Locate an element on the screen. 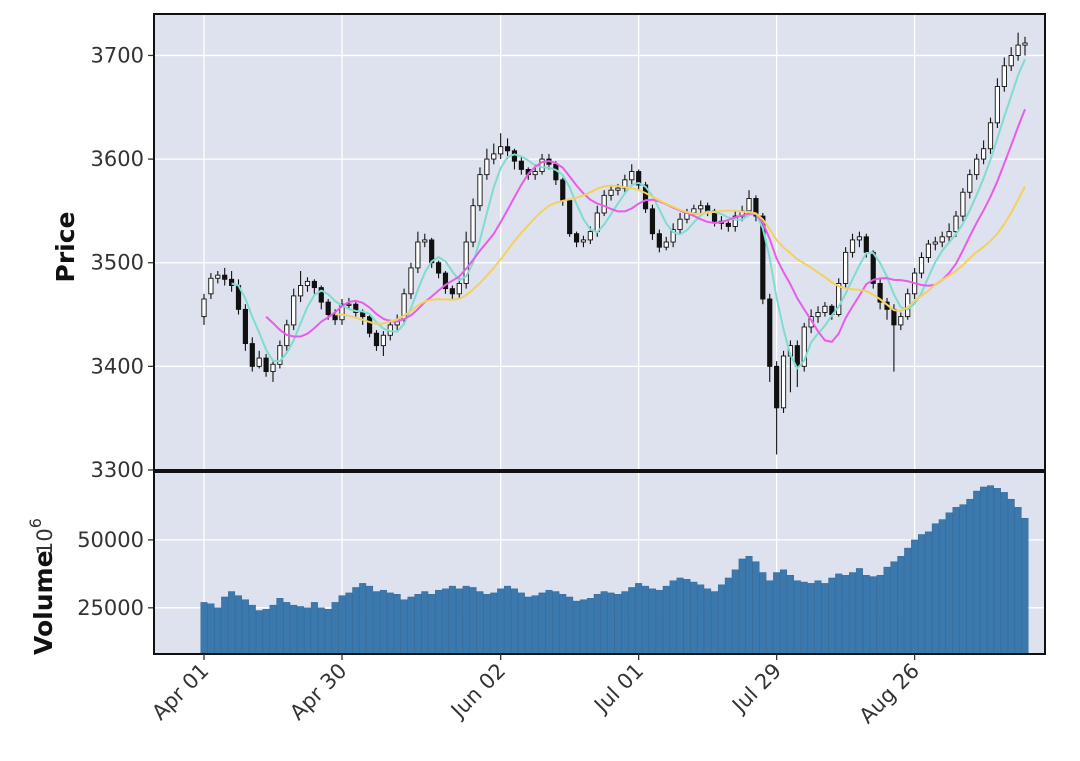 Image resolution: width=1080 pixels, height=761 pixels. price-axis-label: Price is located at coordinates (65, 247).